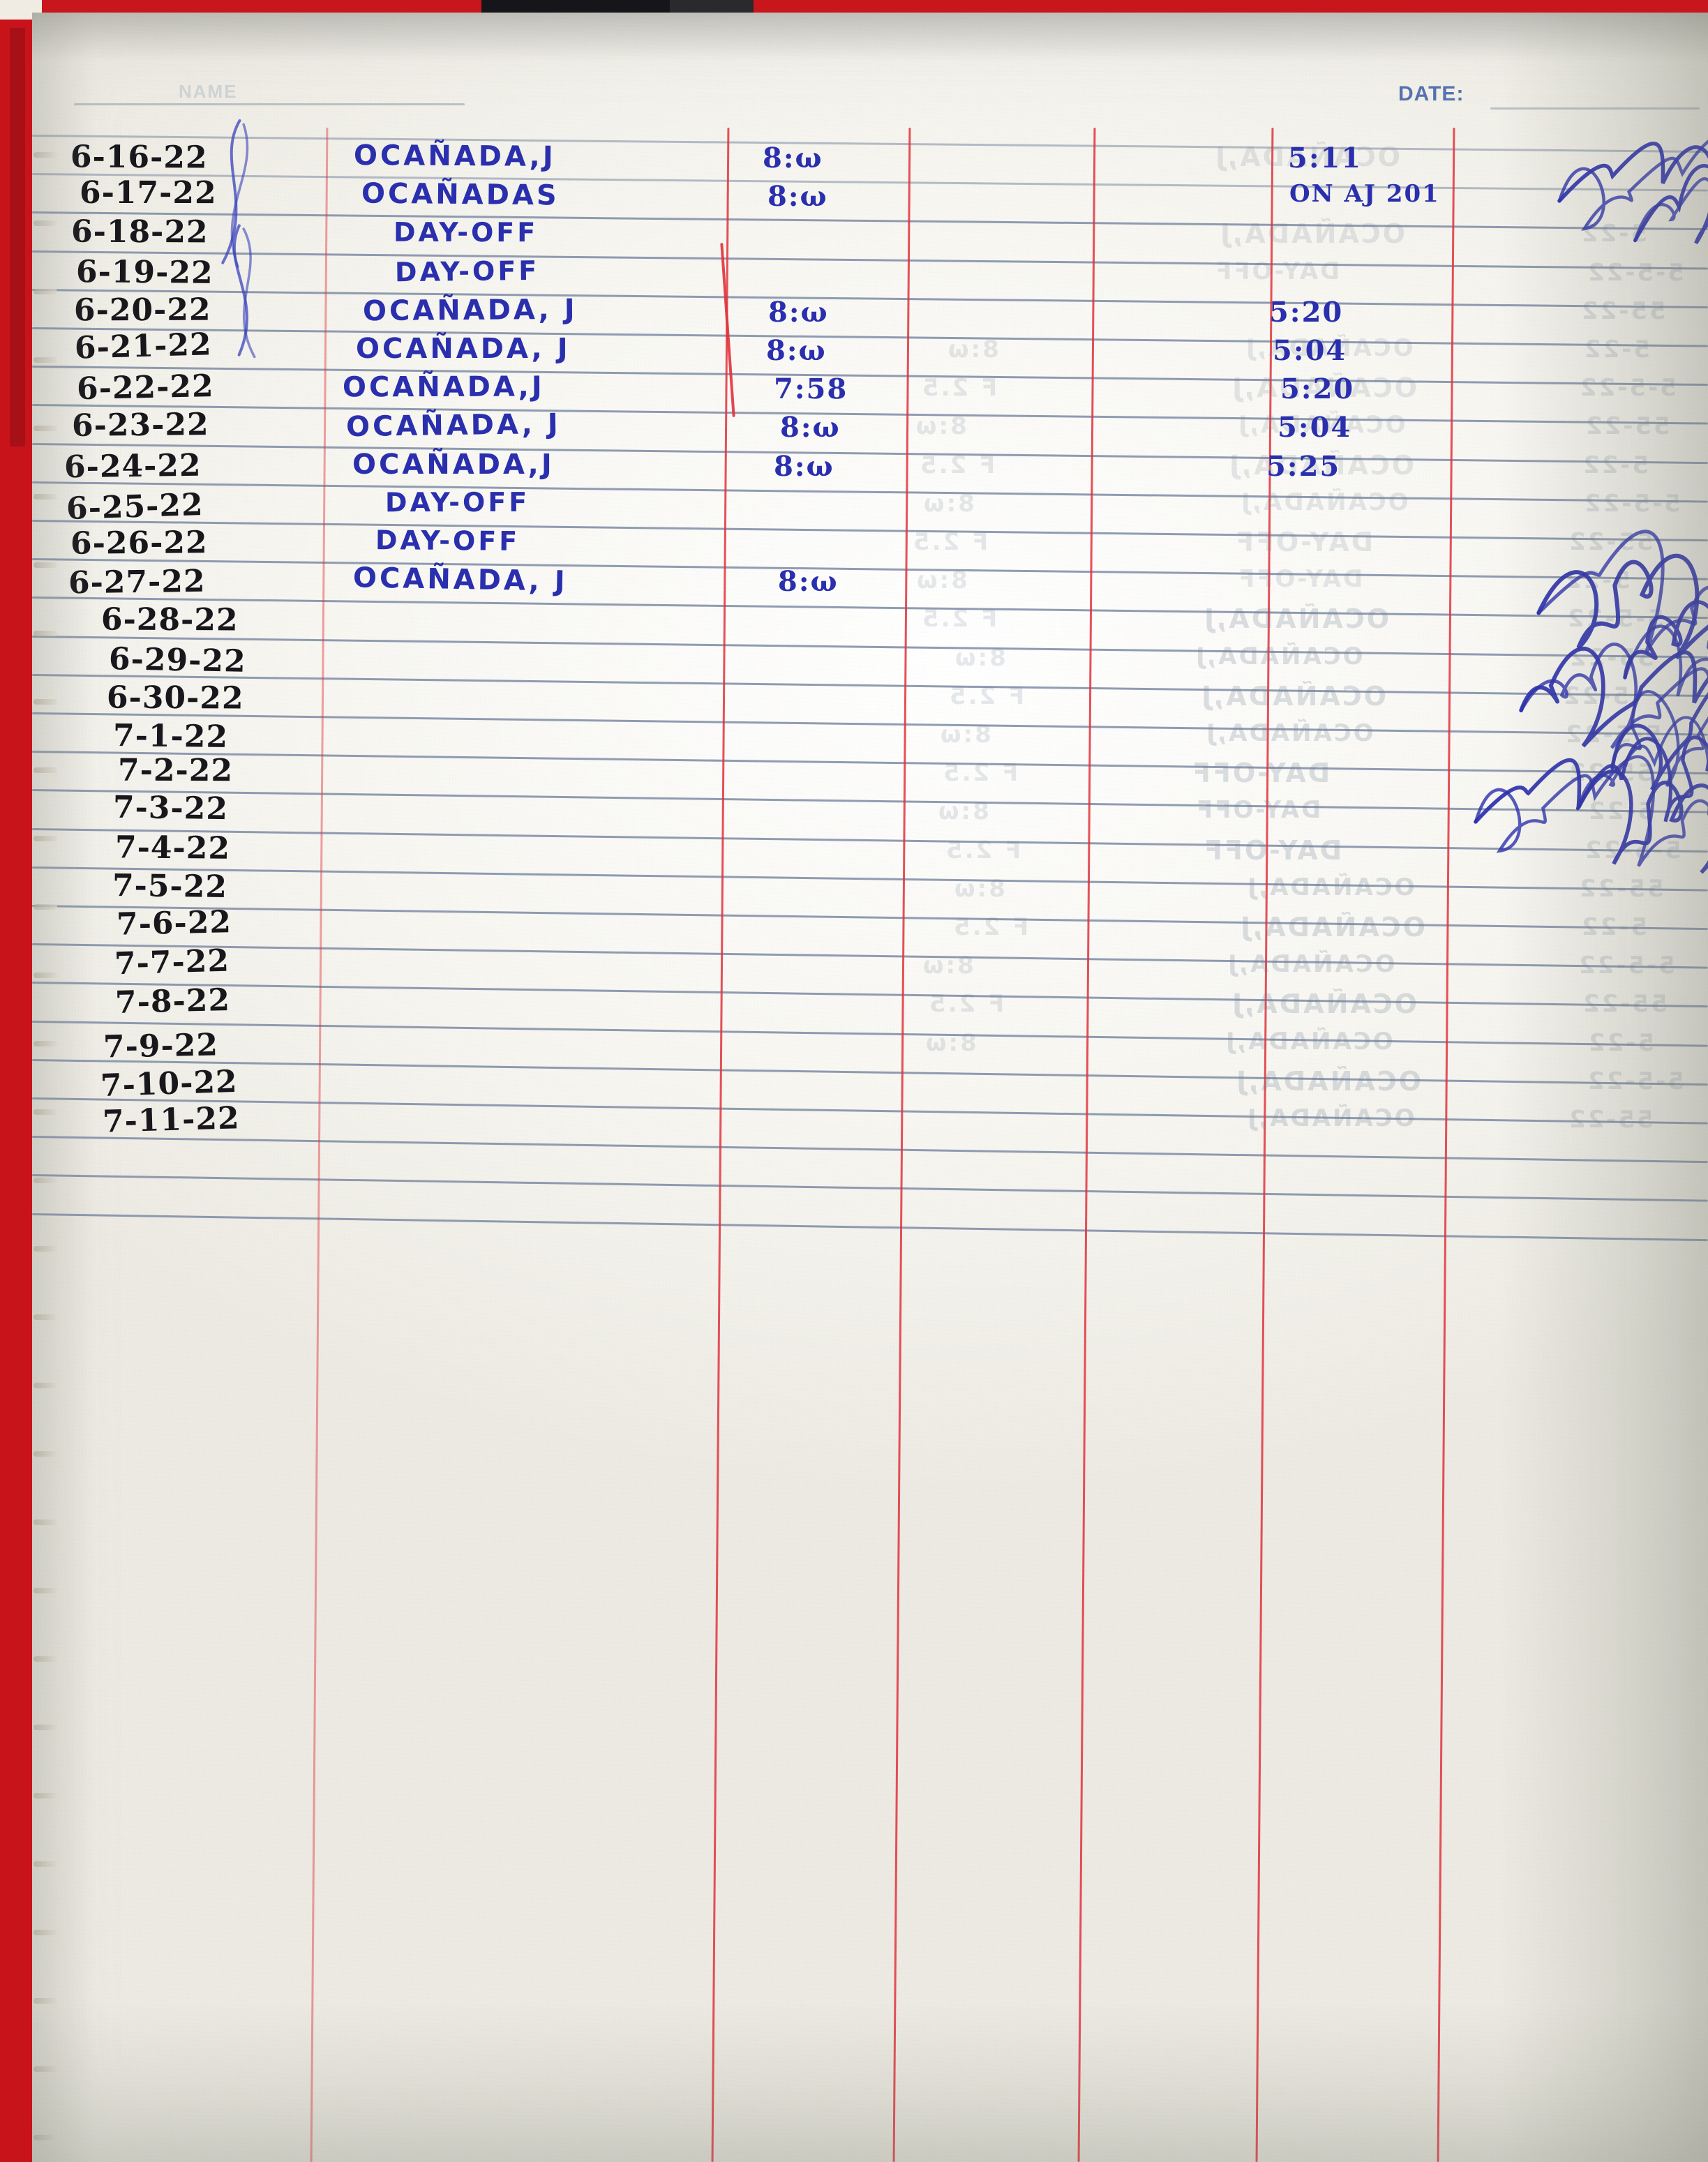 The height and width of the screenshot is (2162, 1708). Describe the element at coordinates (1364, 194) in the screenshot. I see `cell-time-out: ON AJ 201` at that location.